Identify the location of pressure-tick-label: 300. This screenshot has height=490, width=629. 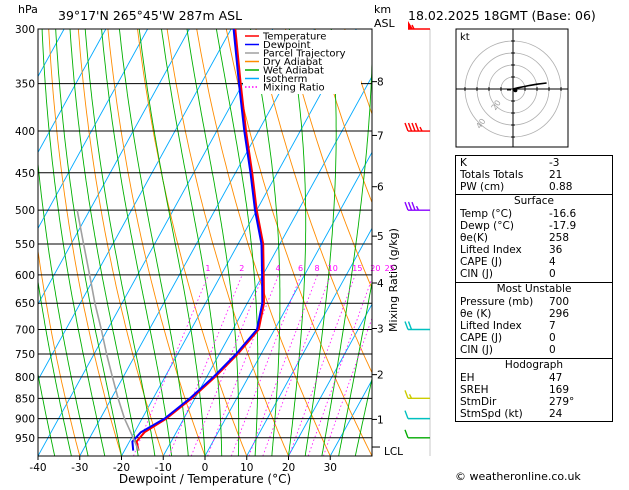
(25, 30).